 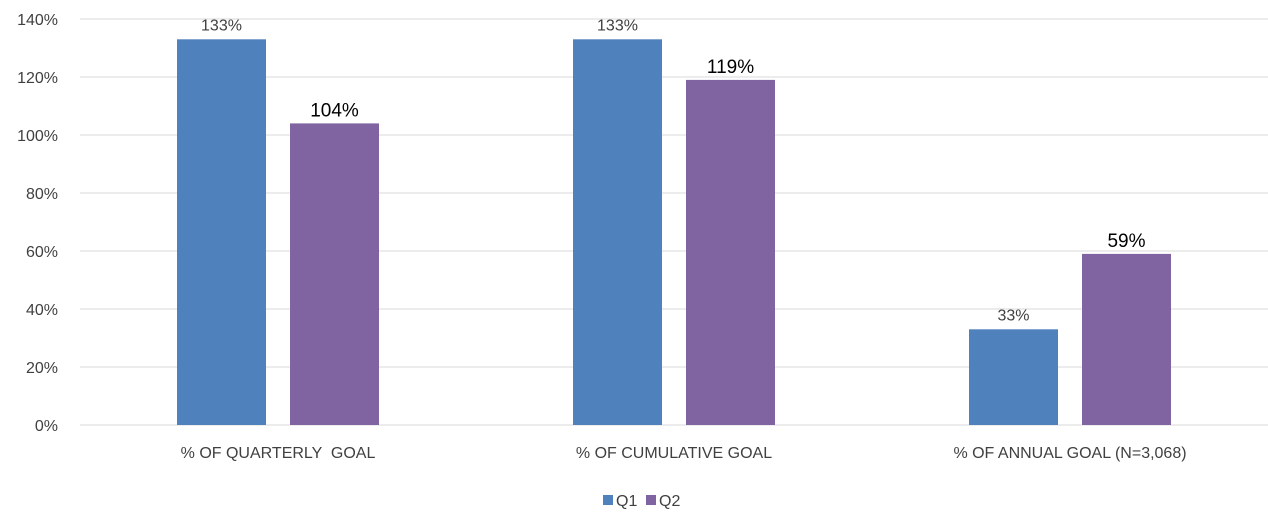 What do you see at coordinates (669, 501) in the screenshot?
I see `legend-label-q2: Q2` at bounding box center [669, 501].